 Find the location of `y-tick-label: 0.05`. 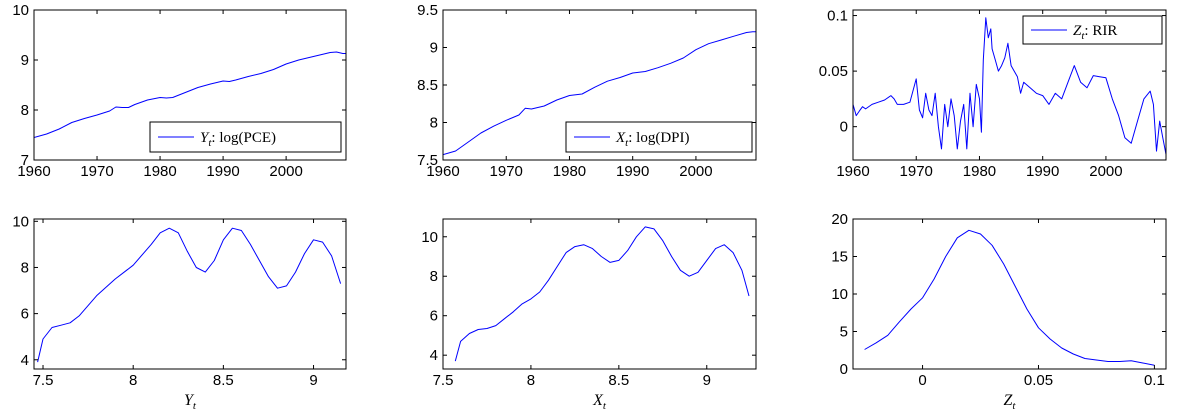

y-tick-label: 0.05 is located at coordinates (833, 71).